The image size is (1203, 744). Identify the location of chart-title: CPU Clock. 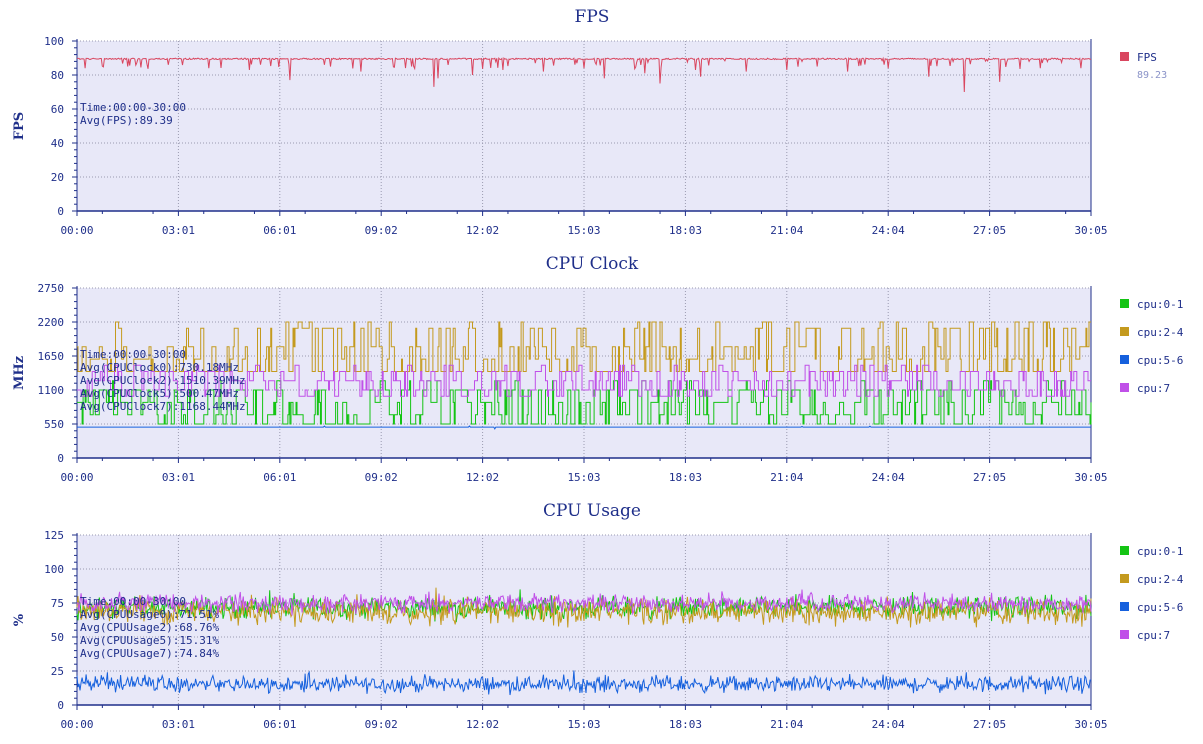
(592, 264).